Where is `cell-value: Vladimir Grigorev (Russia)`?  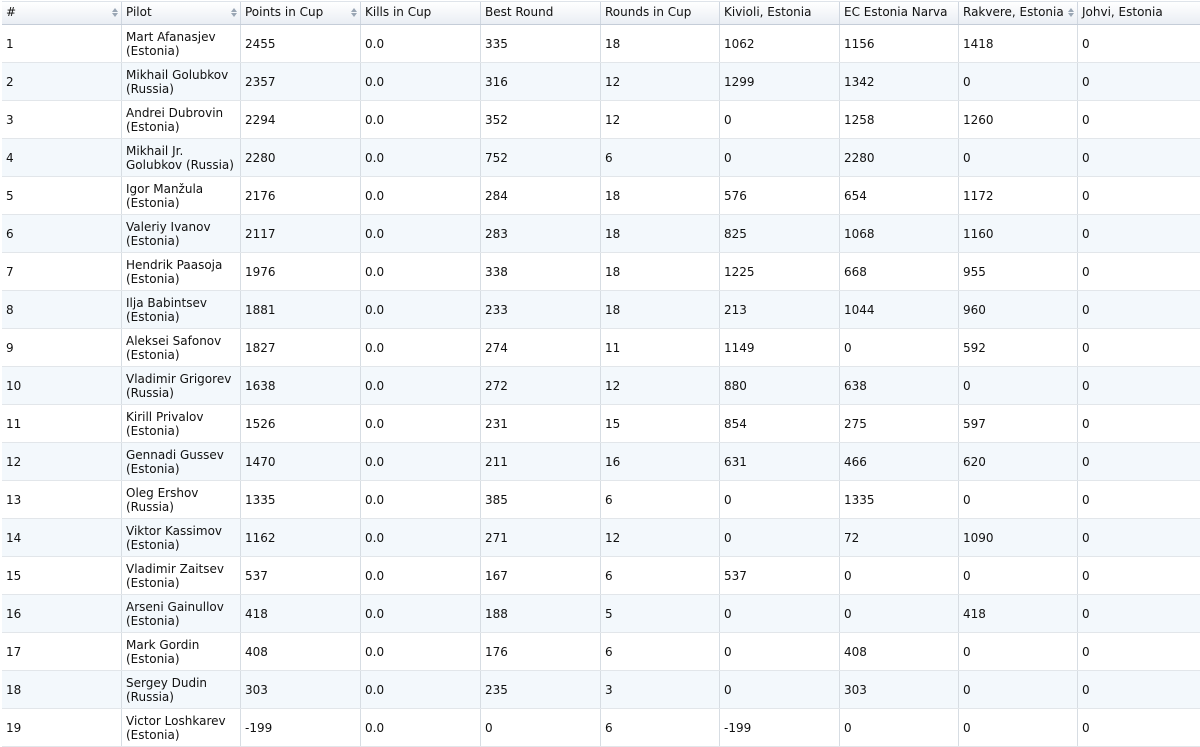 cell-value: Vladimir Grigorev (Russia) is located at coordinates (179, 385).